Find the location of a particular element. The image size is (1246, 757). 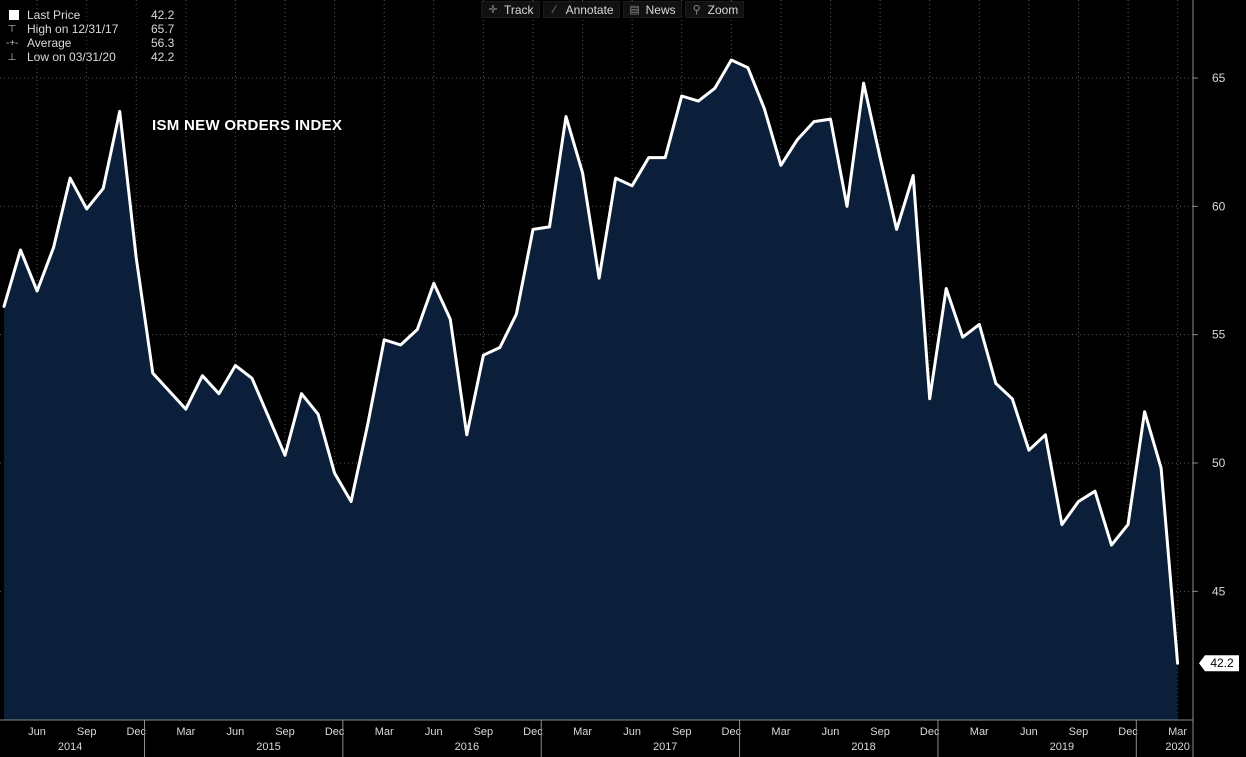

track-button: ✛ Track is located at coordinates (510, 9).